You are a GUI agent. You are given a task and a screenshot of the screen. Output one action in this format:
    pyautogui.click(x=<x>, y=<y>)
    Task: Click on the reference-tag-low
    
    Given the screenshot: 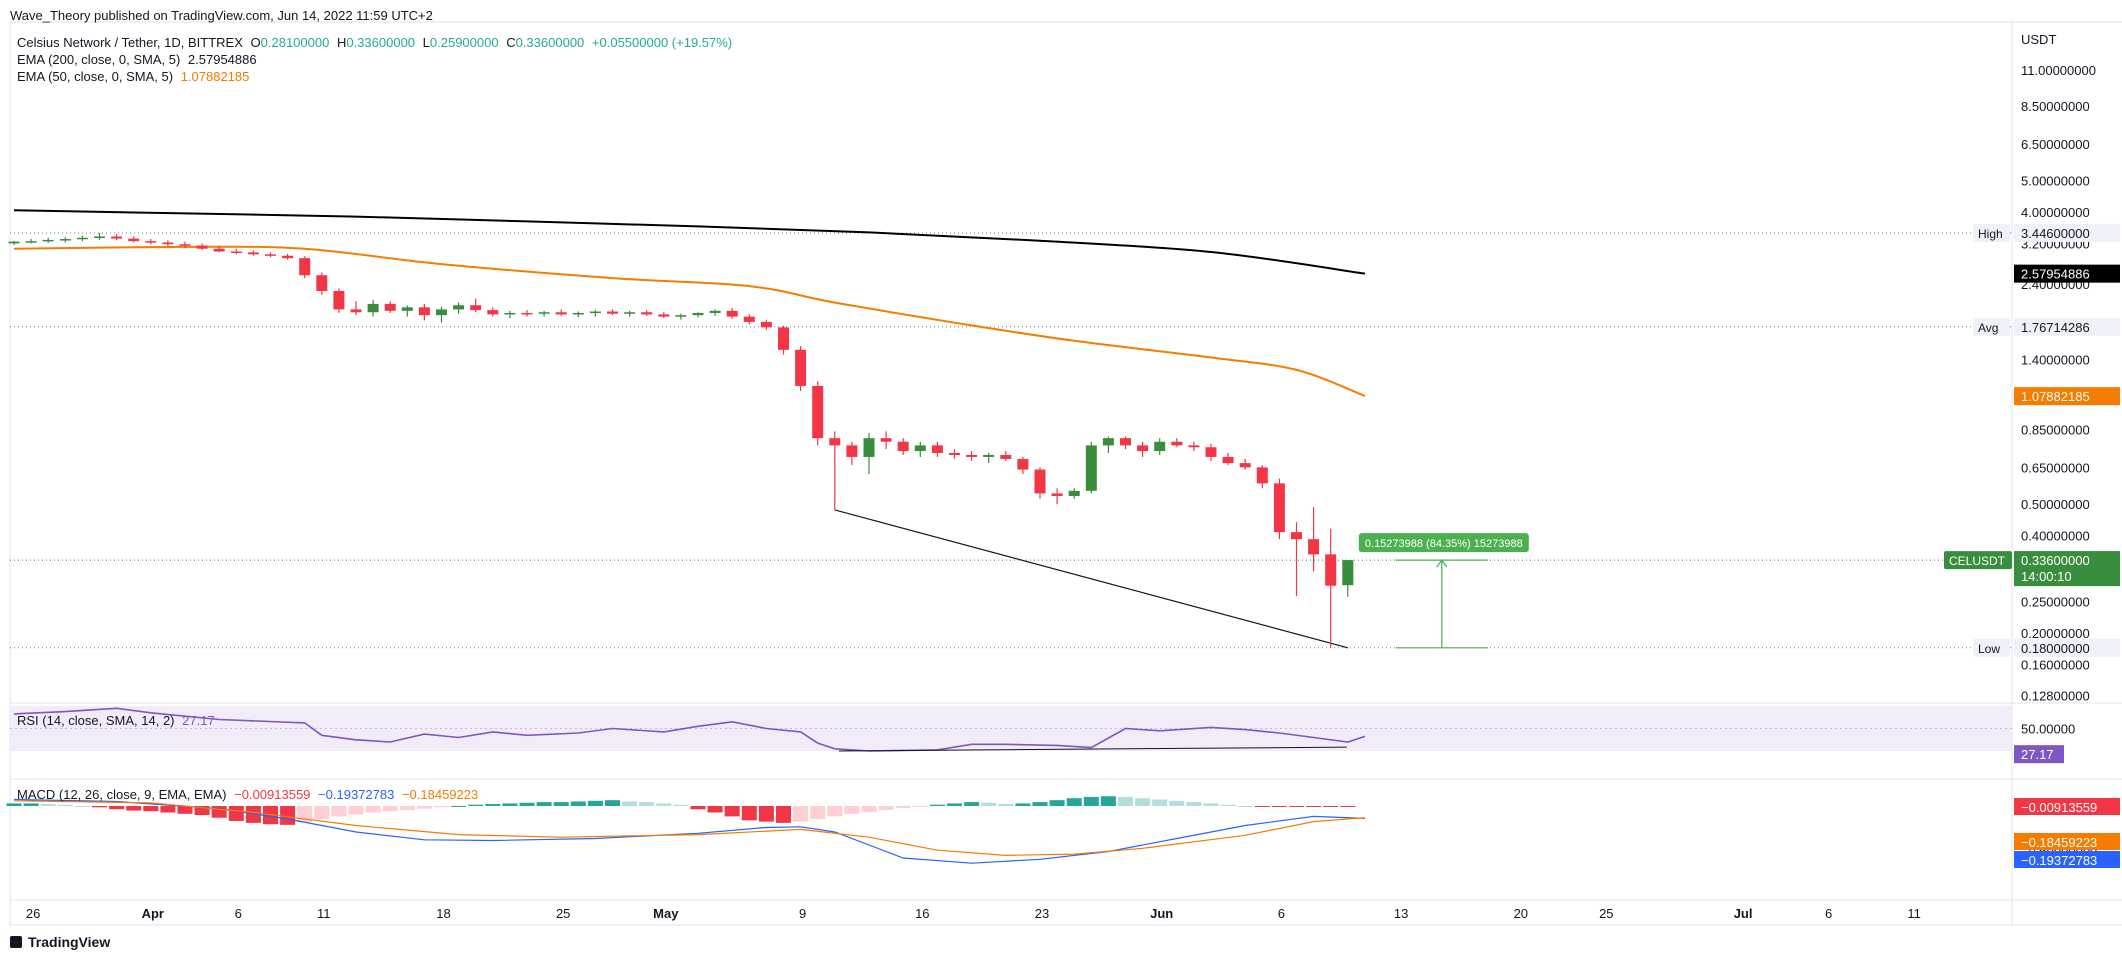 What is the action you would take?
    pyautogui.click(x=1991, y=647)
    